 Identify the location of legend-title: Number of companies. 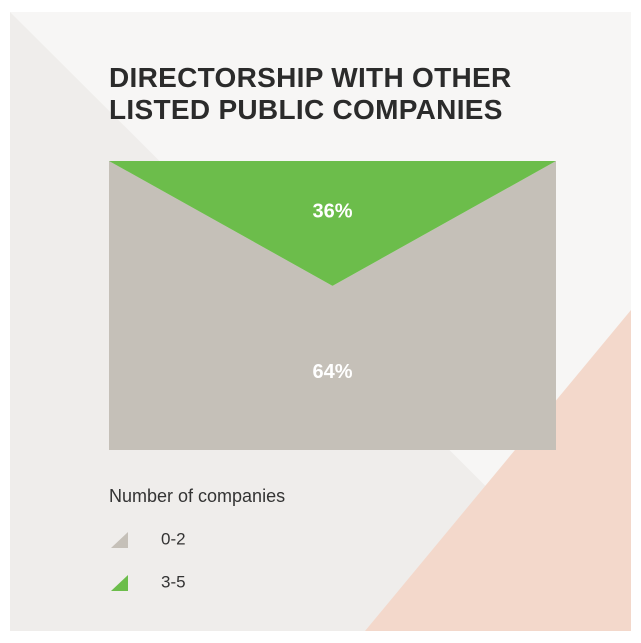
(197, 496).